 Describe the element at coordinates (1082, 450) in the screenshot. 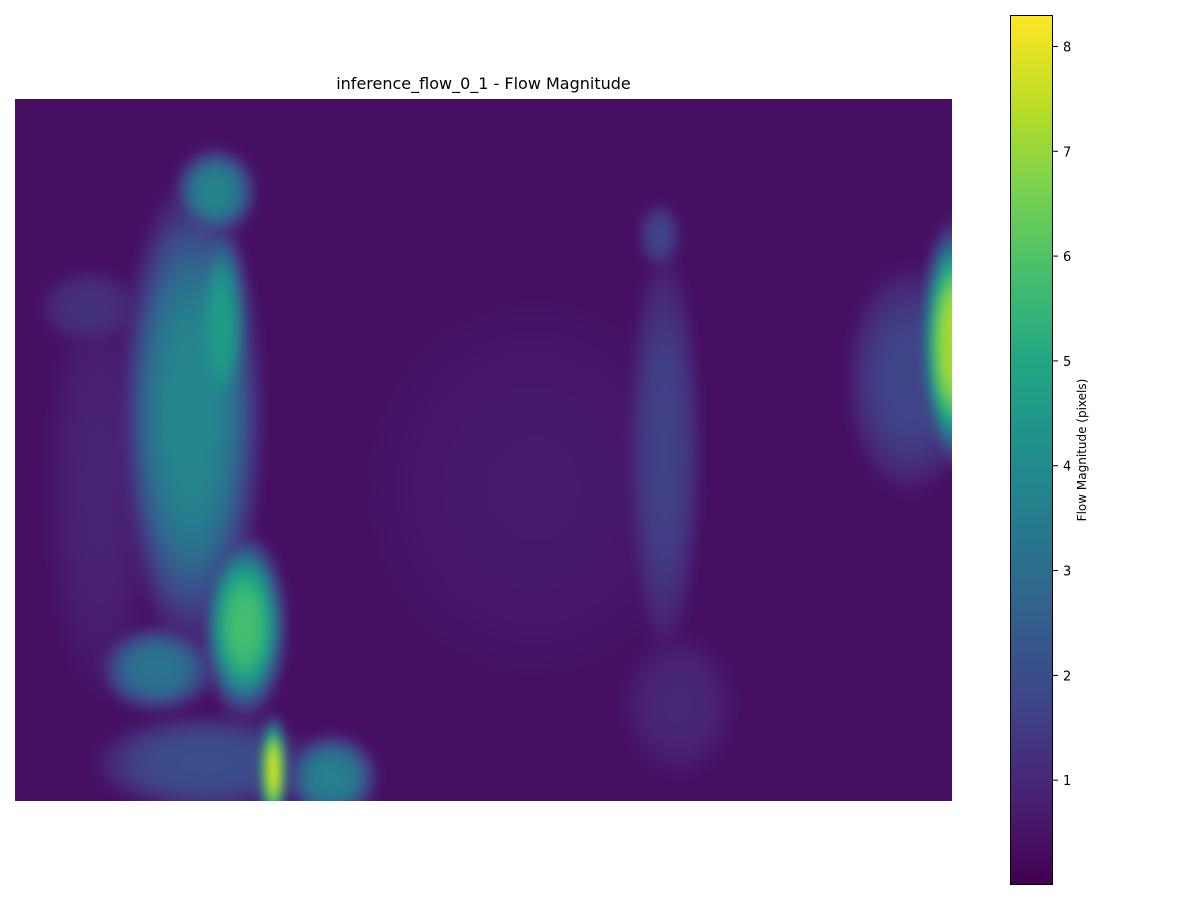

I see `colorbar-label: Flow Magnitude (pixels)` at that location.